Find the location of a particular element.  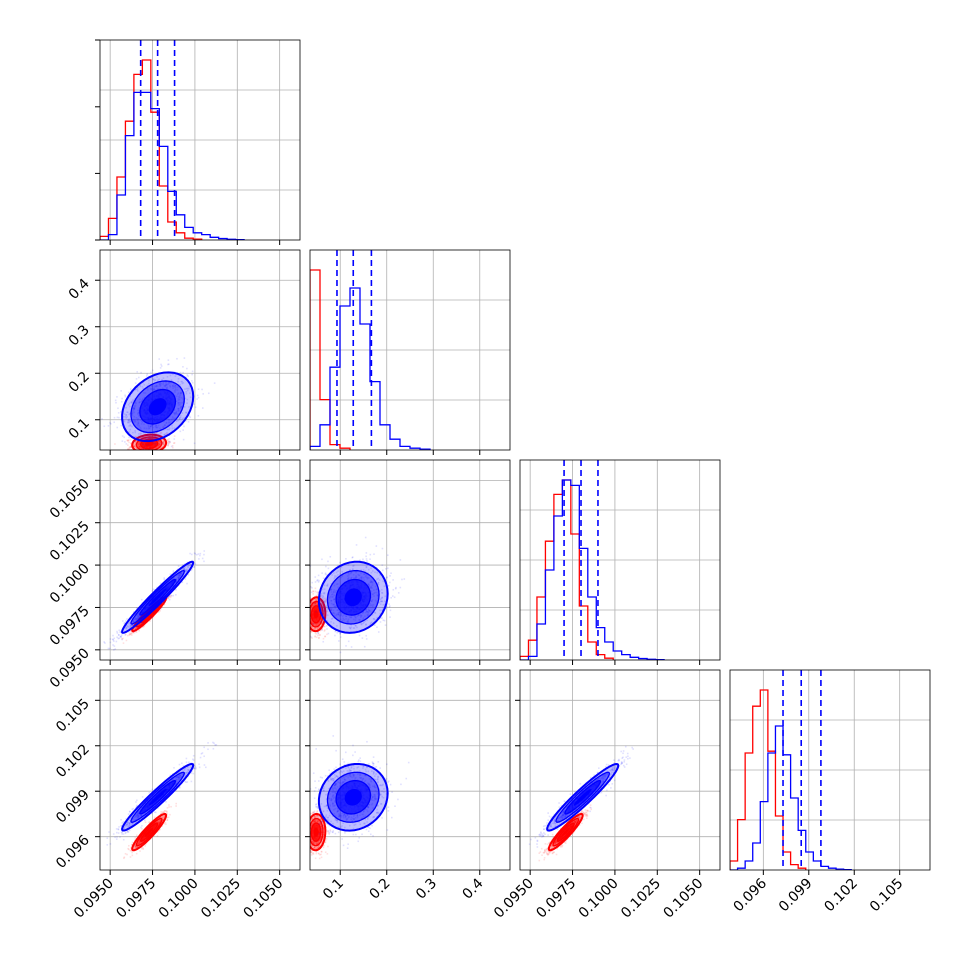

density-contour is located at coordinates (316, 614).